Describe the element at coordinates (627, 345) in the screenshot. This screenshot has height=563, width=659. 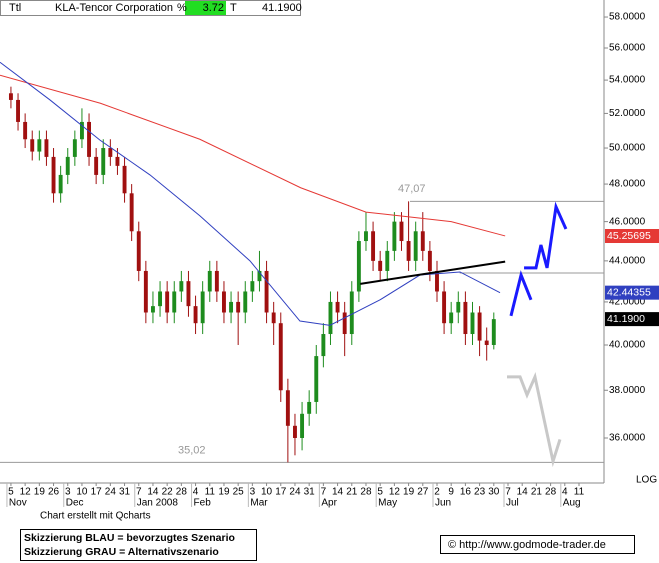
I see `y-tick-label: 40.0000` at that location.